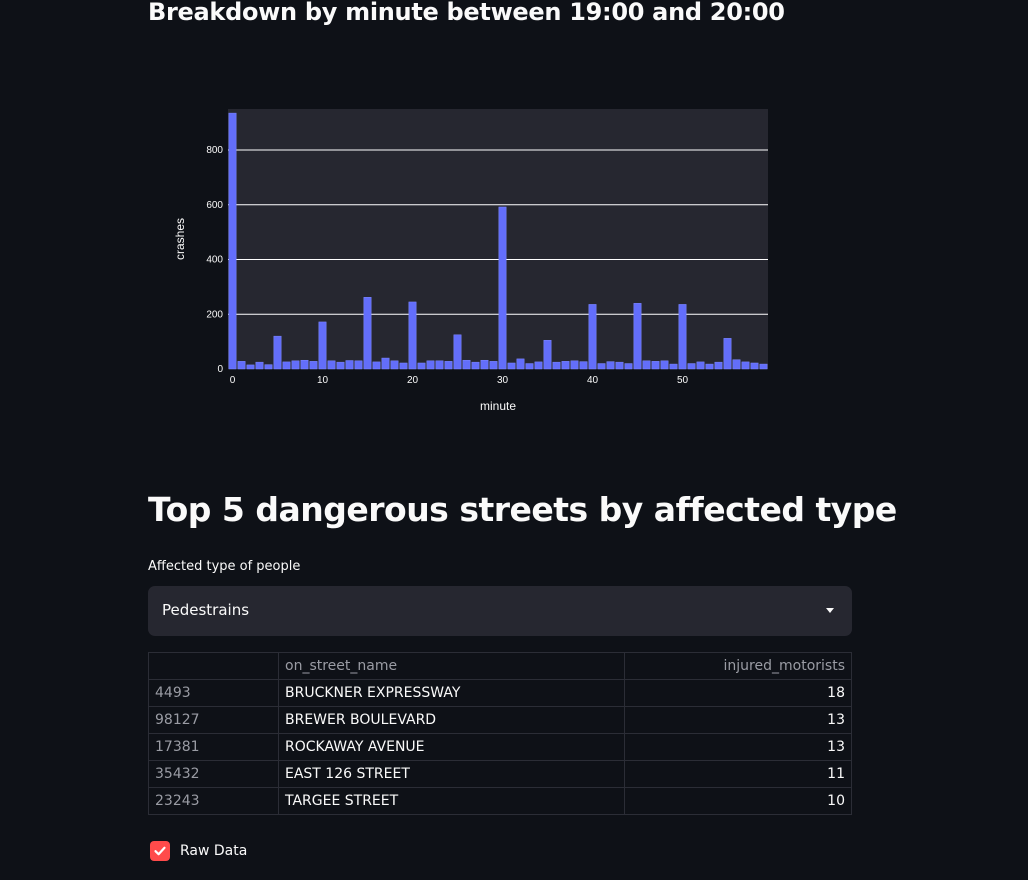 This screenshot has height=880, width=1028. I want to click on chevron-down-icon, so click(830, 610).